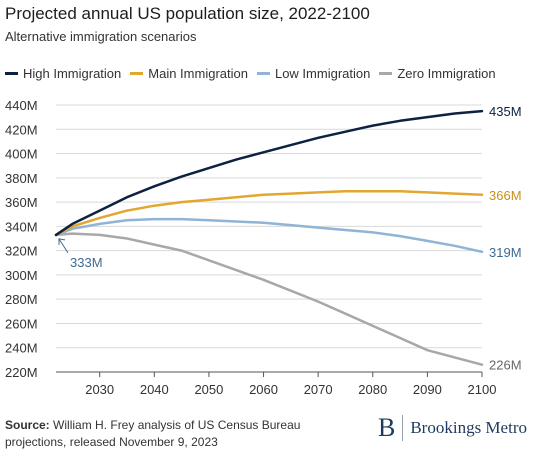 The height and width of the screenshot is (453, 540). Describe the element at coordinates (101, 36) in the screenshot. I see `chart-subtitle: Alternative immigration scenarios` at that location.